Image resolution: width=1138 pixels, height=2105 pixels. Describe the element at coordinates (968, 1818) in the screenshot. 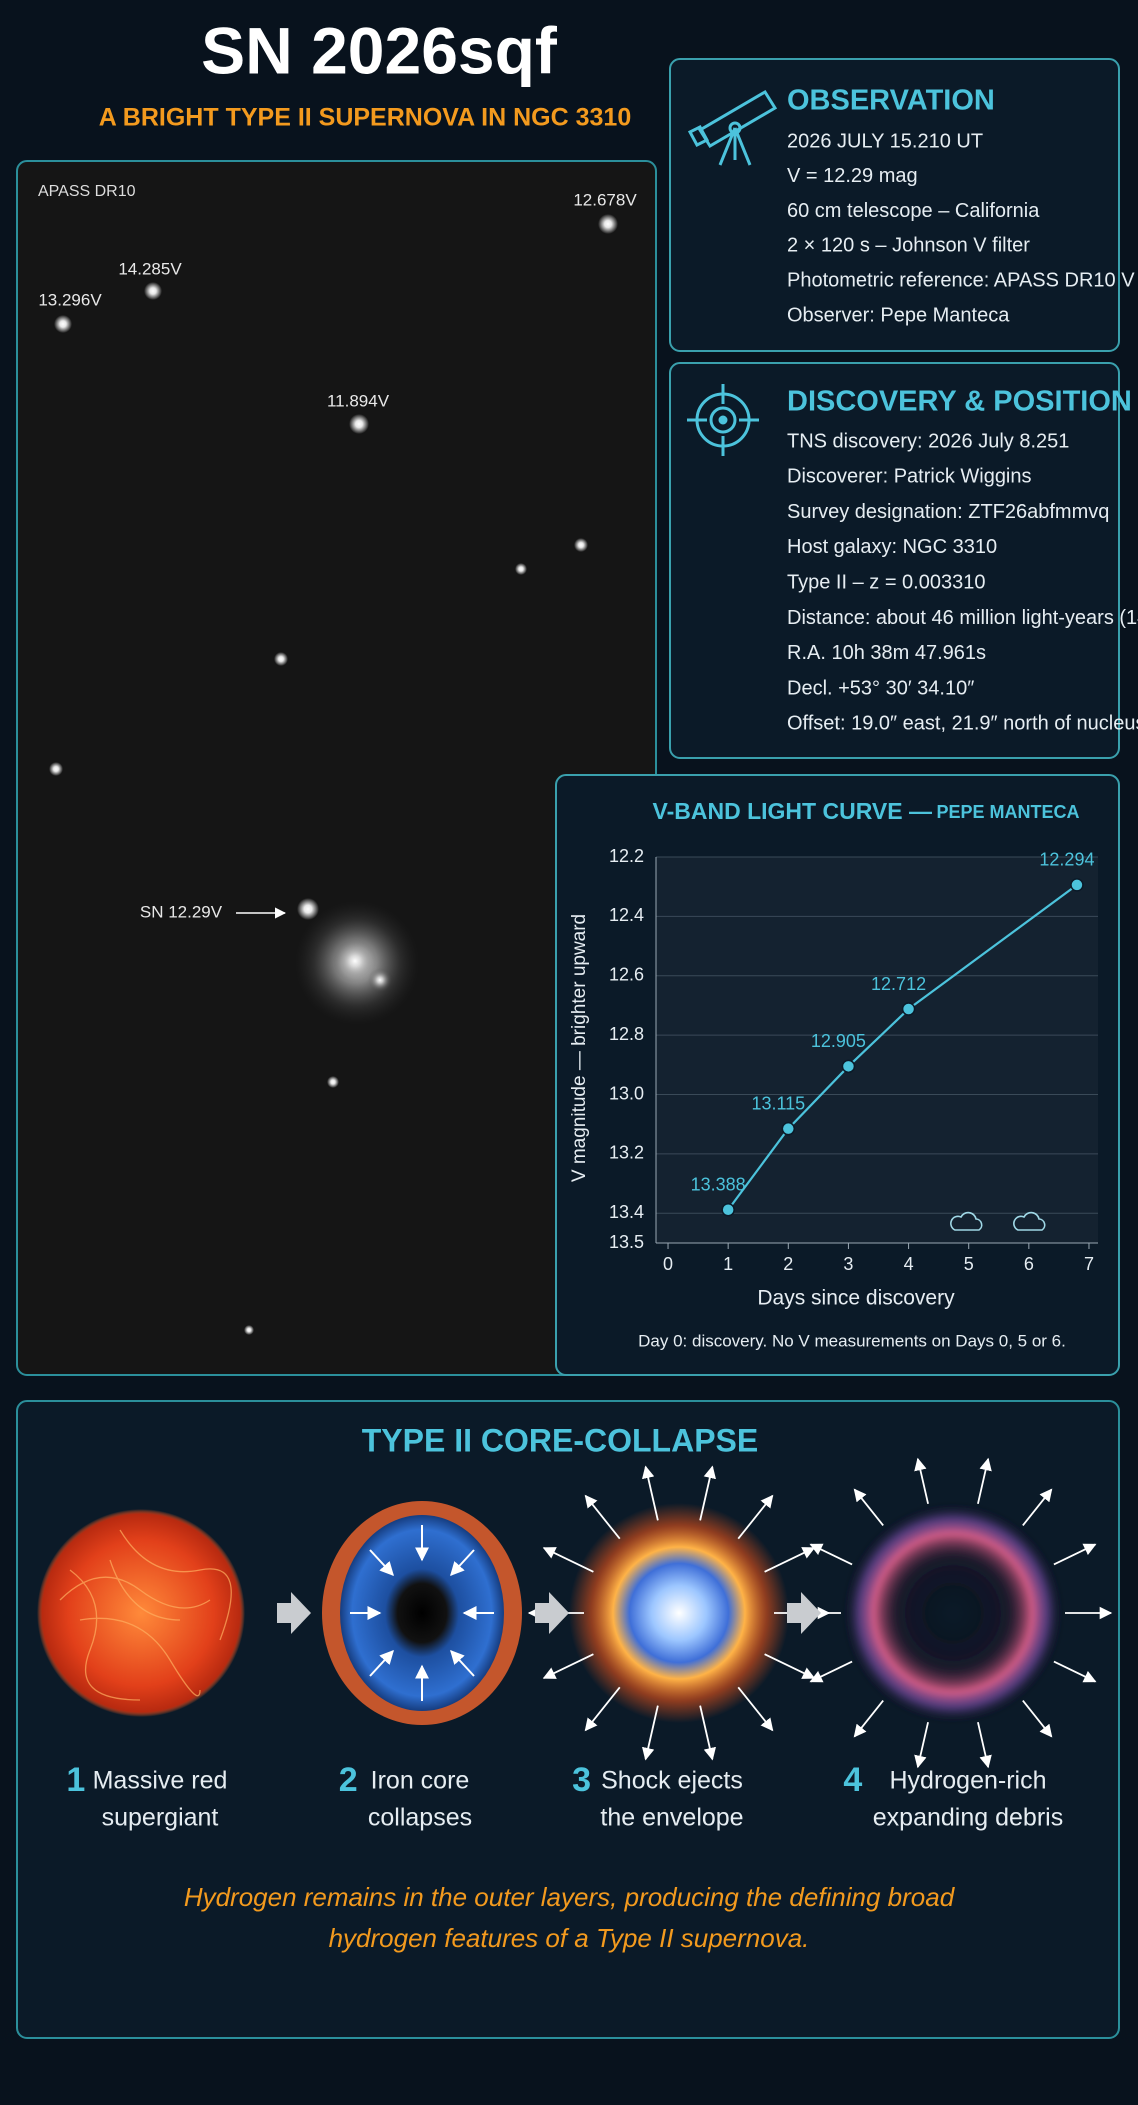

I see `stage-label: expanding debris` at that location.